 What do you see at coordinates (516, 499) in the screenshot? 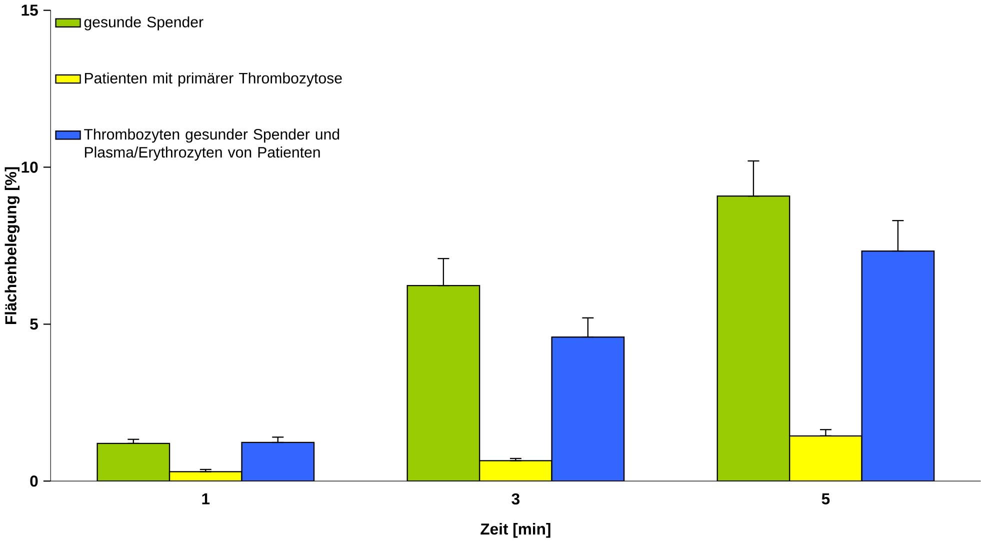
I see `x-tick-label: 3` at bounding box center [516, 499].